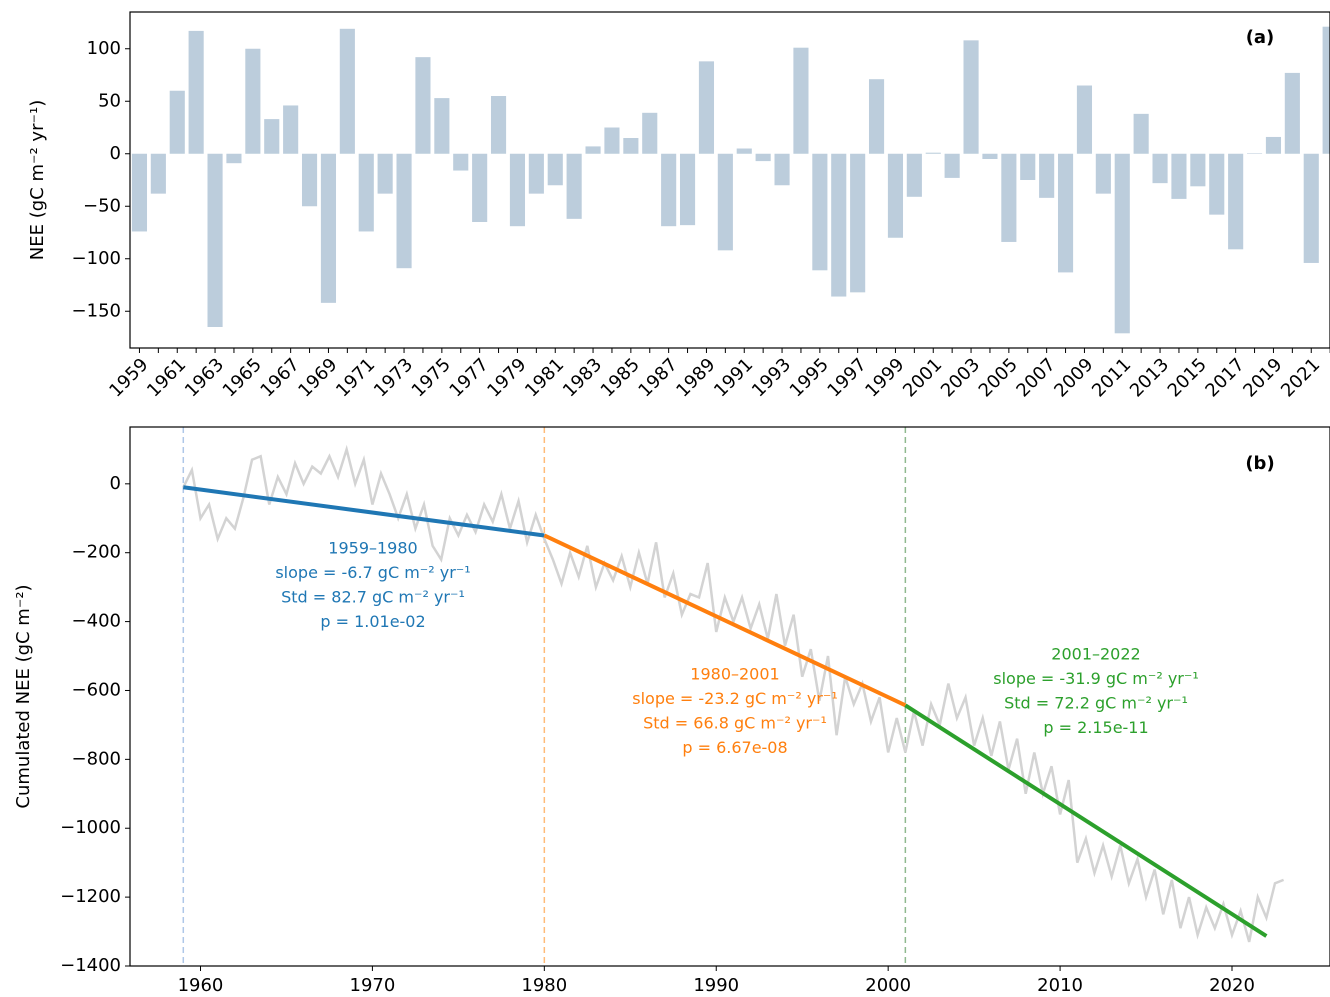  I want to click on x-tick-label: 2003, so click(960, 377).